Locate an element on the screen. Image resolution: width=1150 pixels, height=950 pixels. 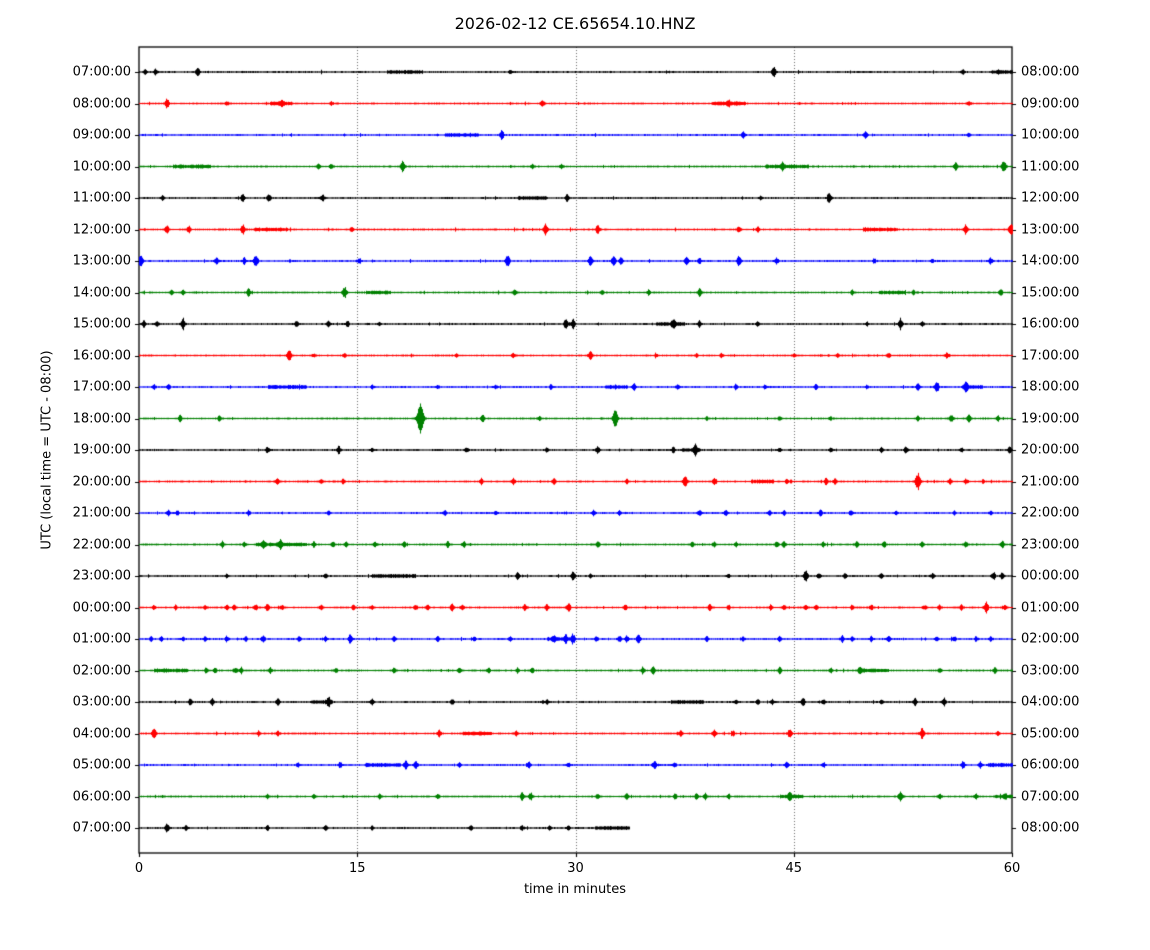
right-time-label: 12:00:00 is located at coordinates (1050, 198).